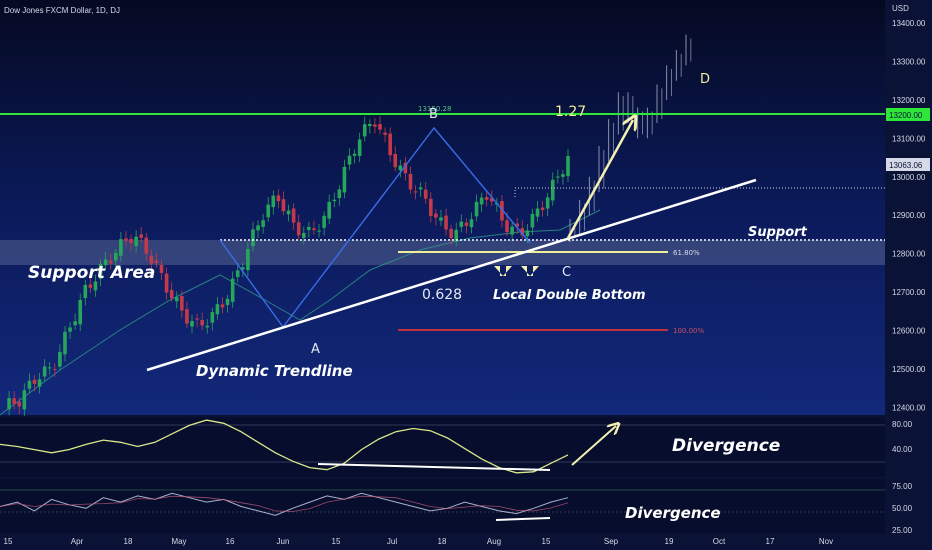 Image resolution: width=932 pixels, height=550 pixels. I want to click on price-axis-background, so click(908, 275).